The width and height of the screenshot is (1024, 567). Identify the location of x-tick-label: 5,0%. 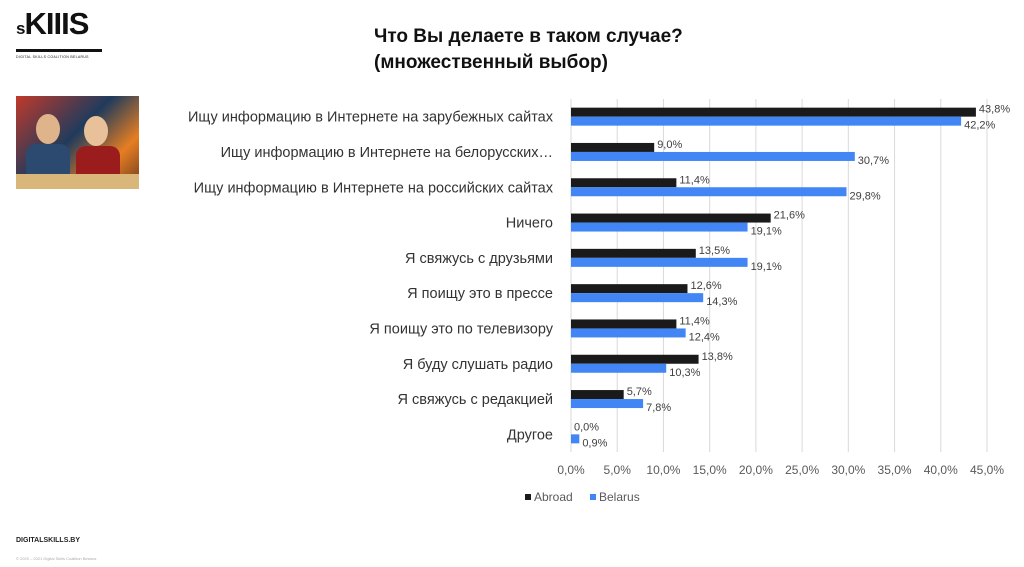
(618, 470).